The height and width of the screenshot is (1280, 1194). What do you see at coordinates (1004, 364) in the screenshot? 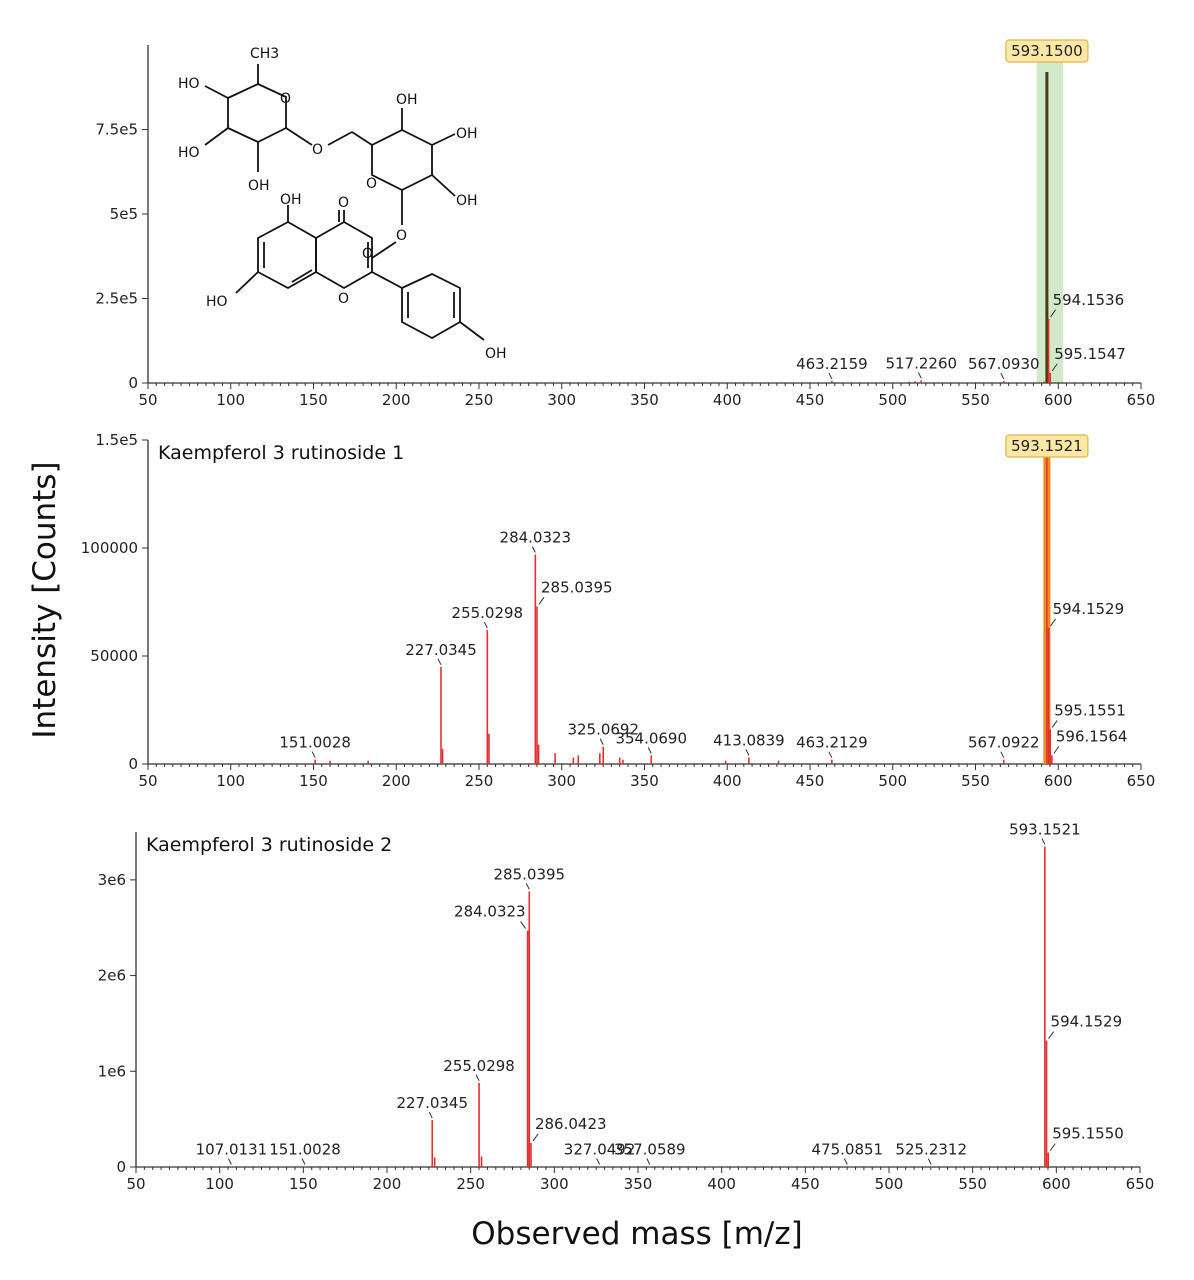
I see `peak-label: 567.0930` at bounding box center [1004, 364].